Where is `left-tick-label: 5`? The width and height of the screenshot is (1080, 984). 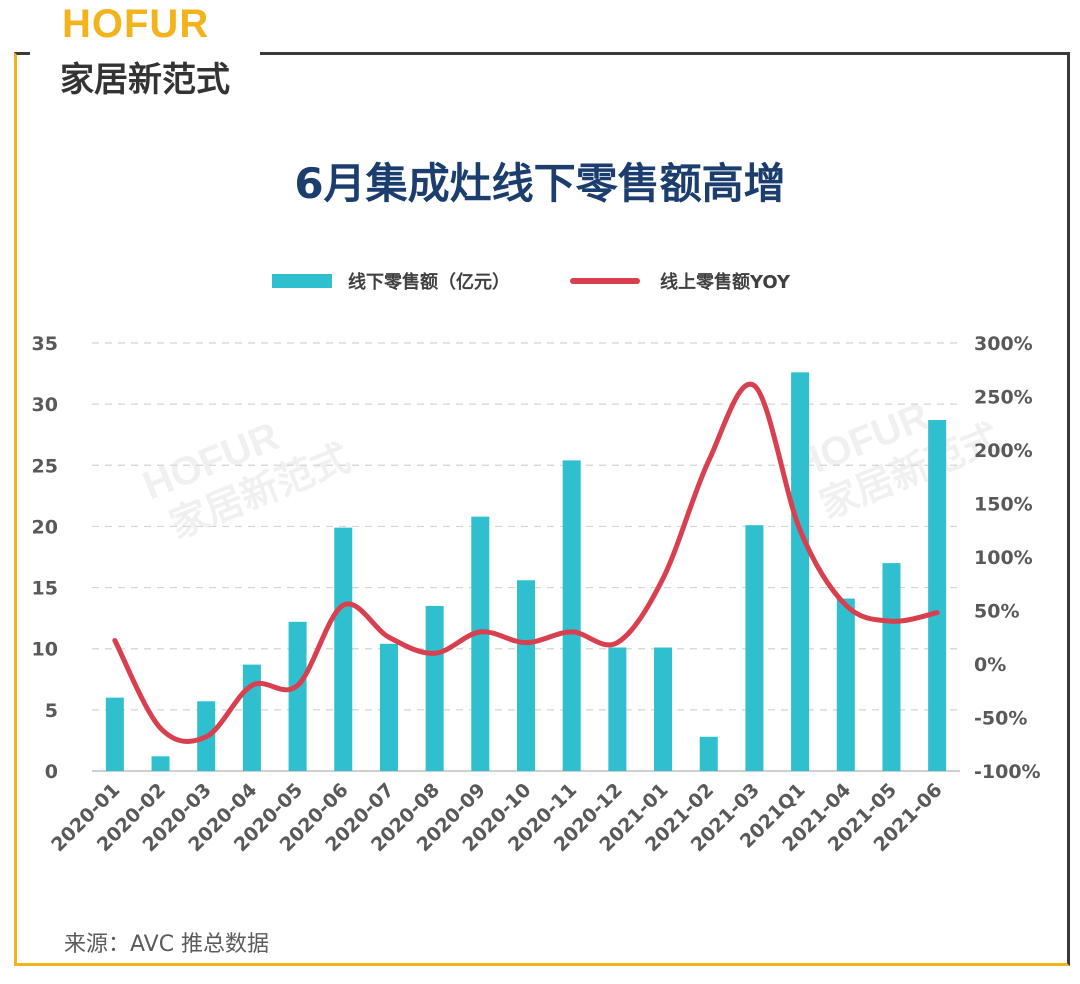 left-tick-label: 5 is located at coordinates (51, 711).